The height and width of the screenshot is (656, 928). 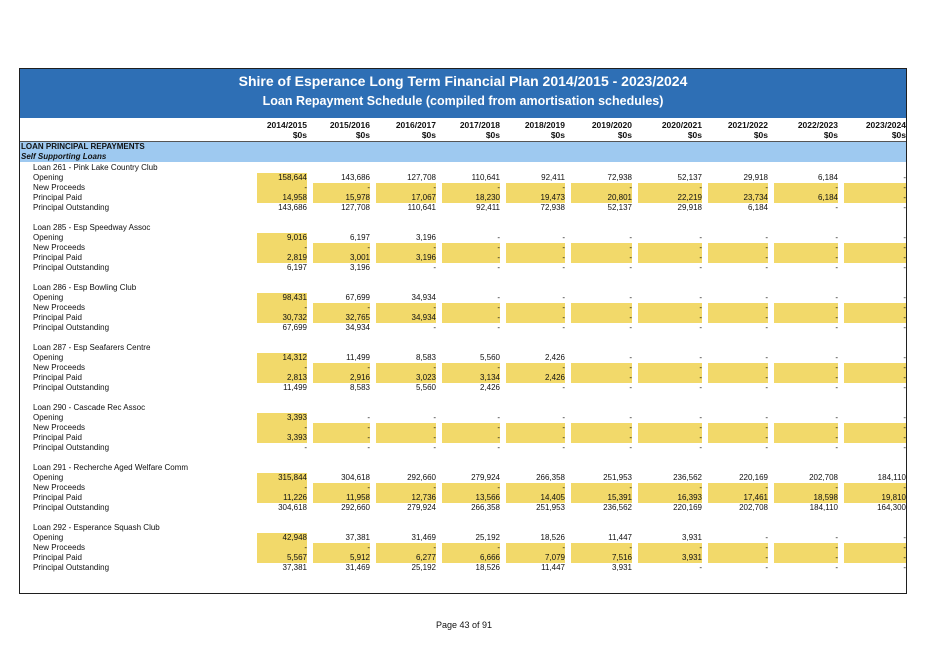 What do you see at coordinates (355, 507) in the screenshot?
I see `cell-value: 292,660` at bounding box center [355, 507].